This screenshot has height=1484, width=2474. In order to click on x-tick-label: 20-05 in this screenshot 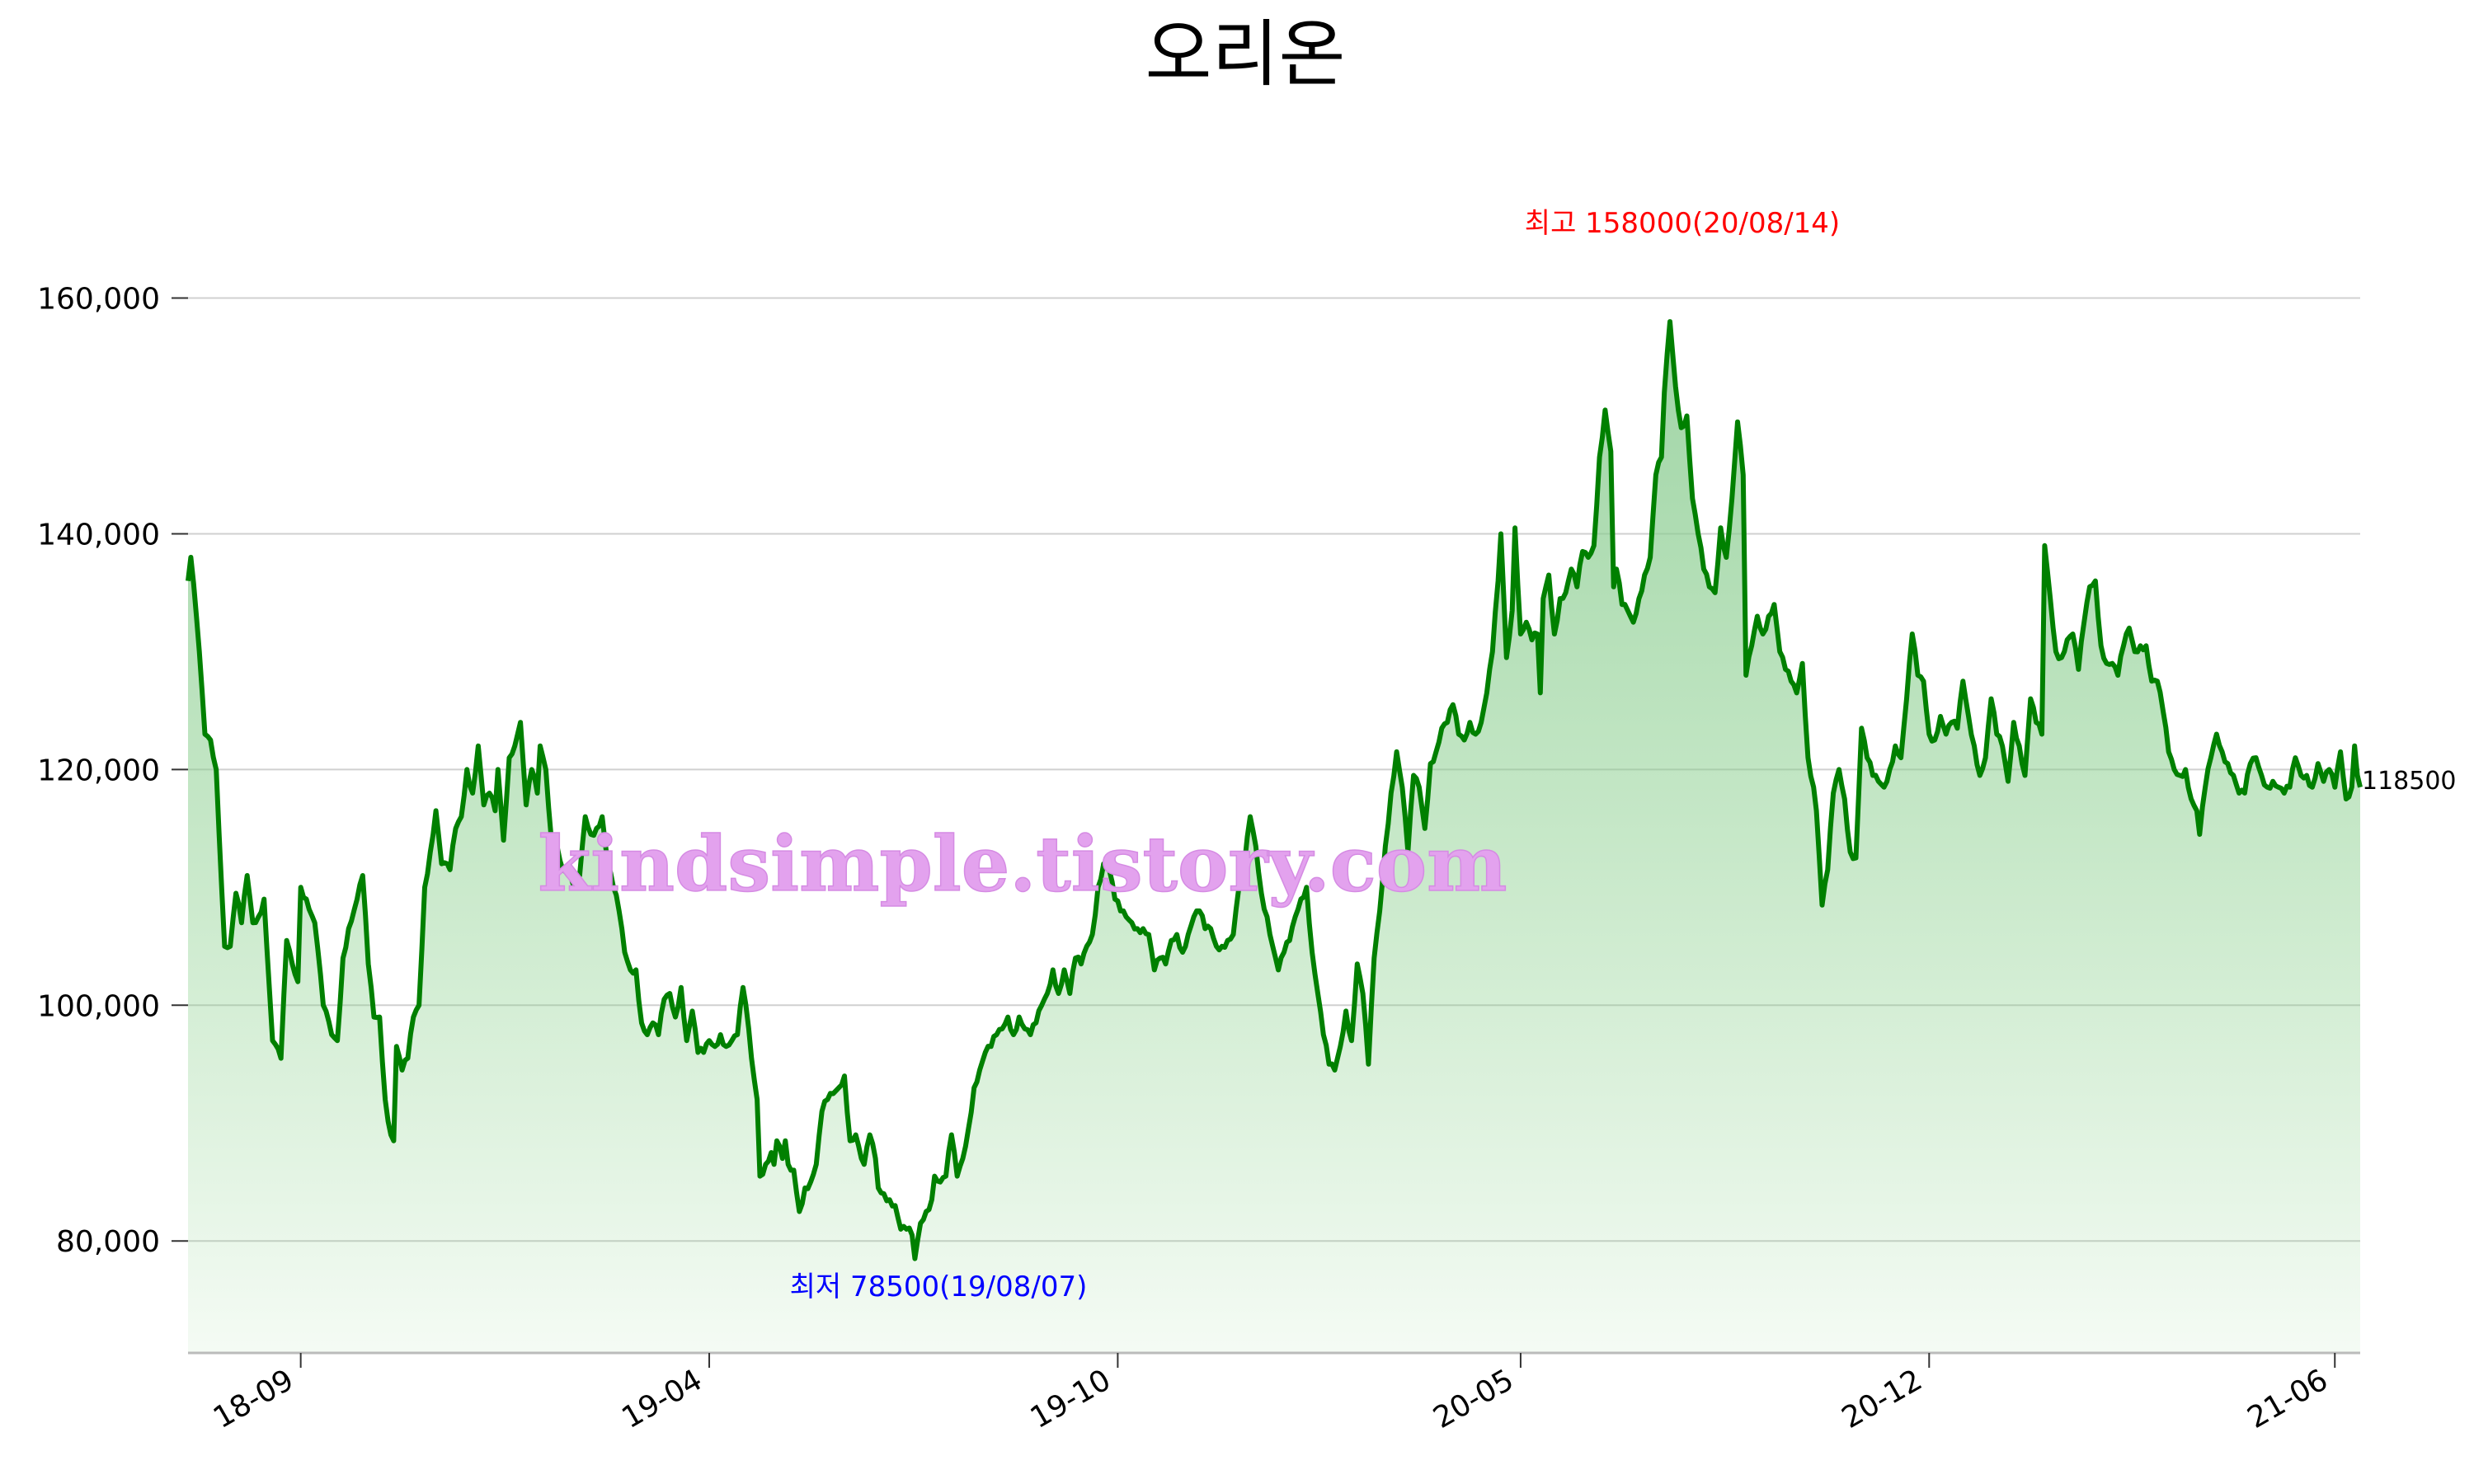, I will do `click(1473, 1399)`.